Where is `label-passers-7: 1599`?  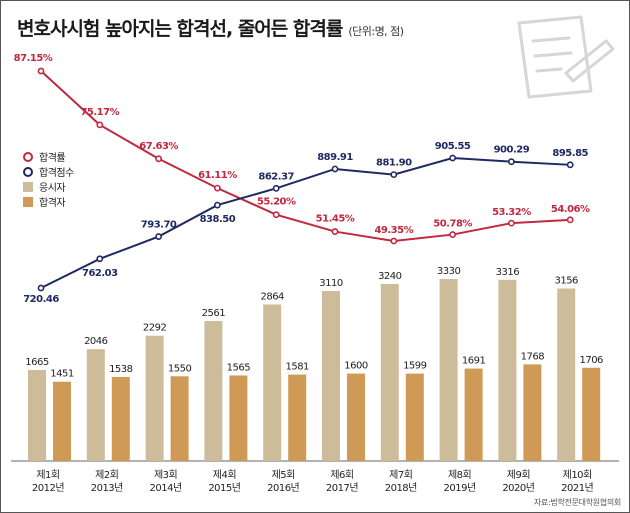
label-passers-7: 1599 is located at coordinates (415, 366).